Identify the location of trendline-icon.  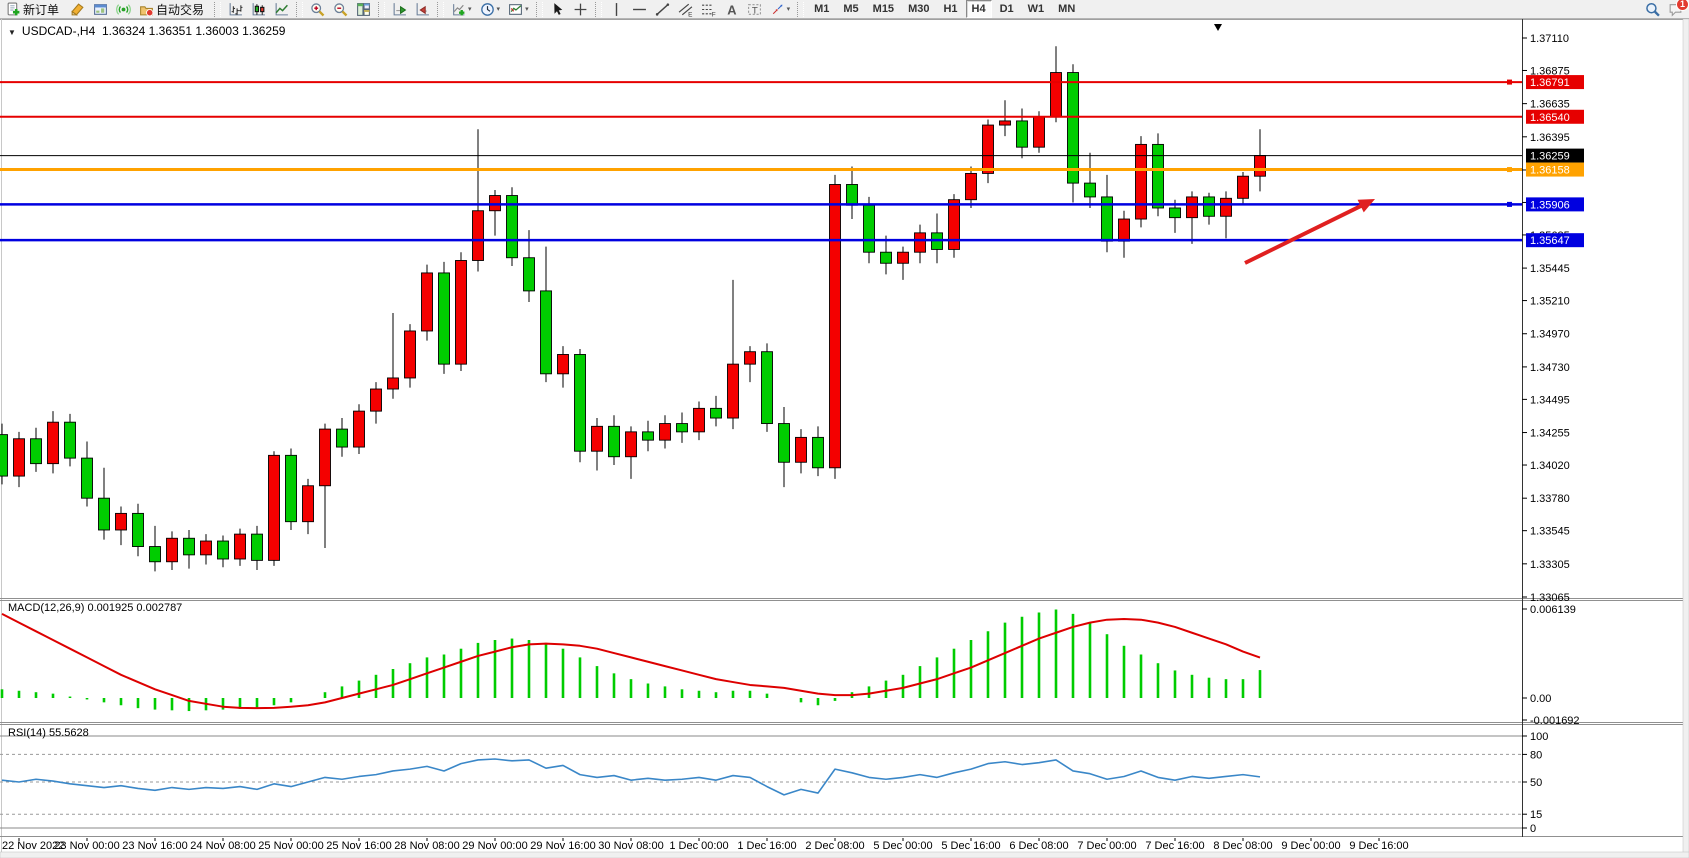
(662, 9).